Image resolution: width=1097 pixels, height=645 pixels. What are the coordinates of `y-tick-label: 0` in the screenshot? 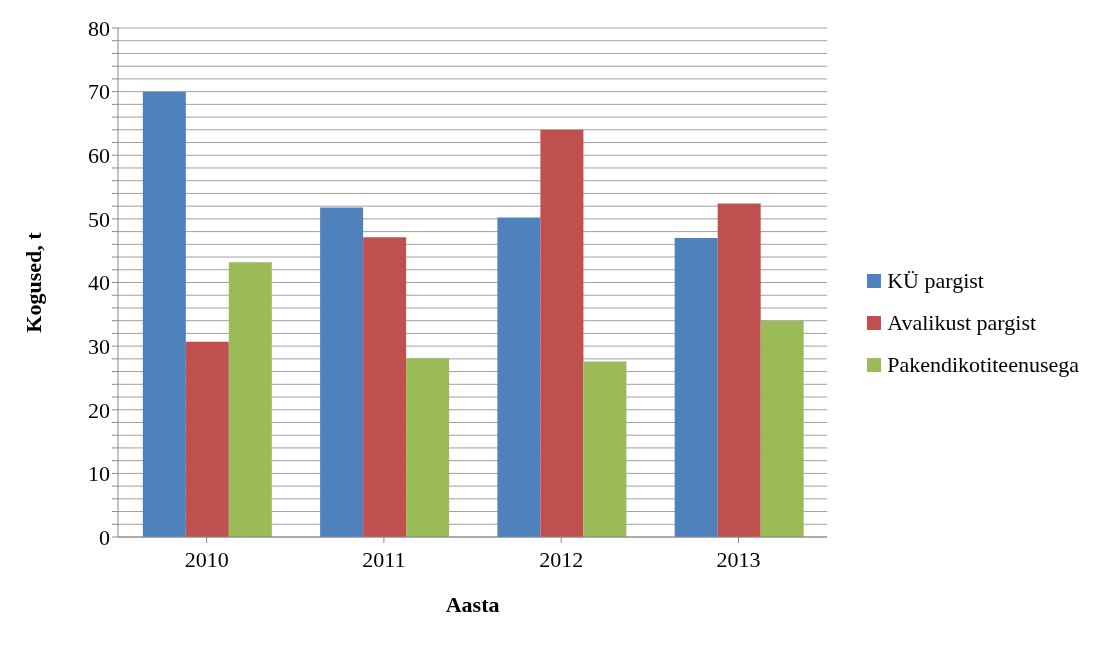 It's located at (104, 537).